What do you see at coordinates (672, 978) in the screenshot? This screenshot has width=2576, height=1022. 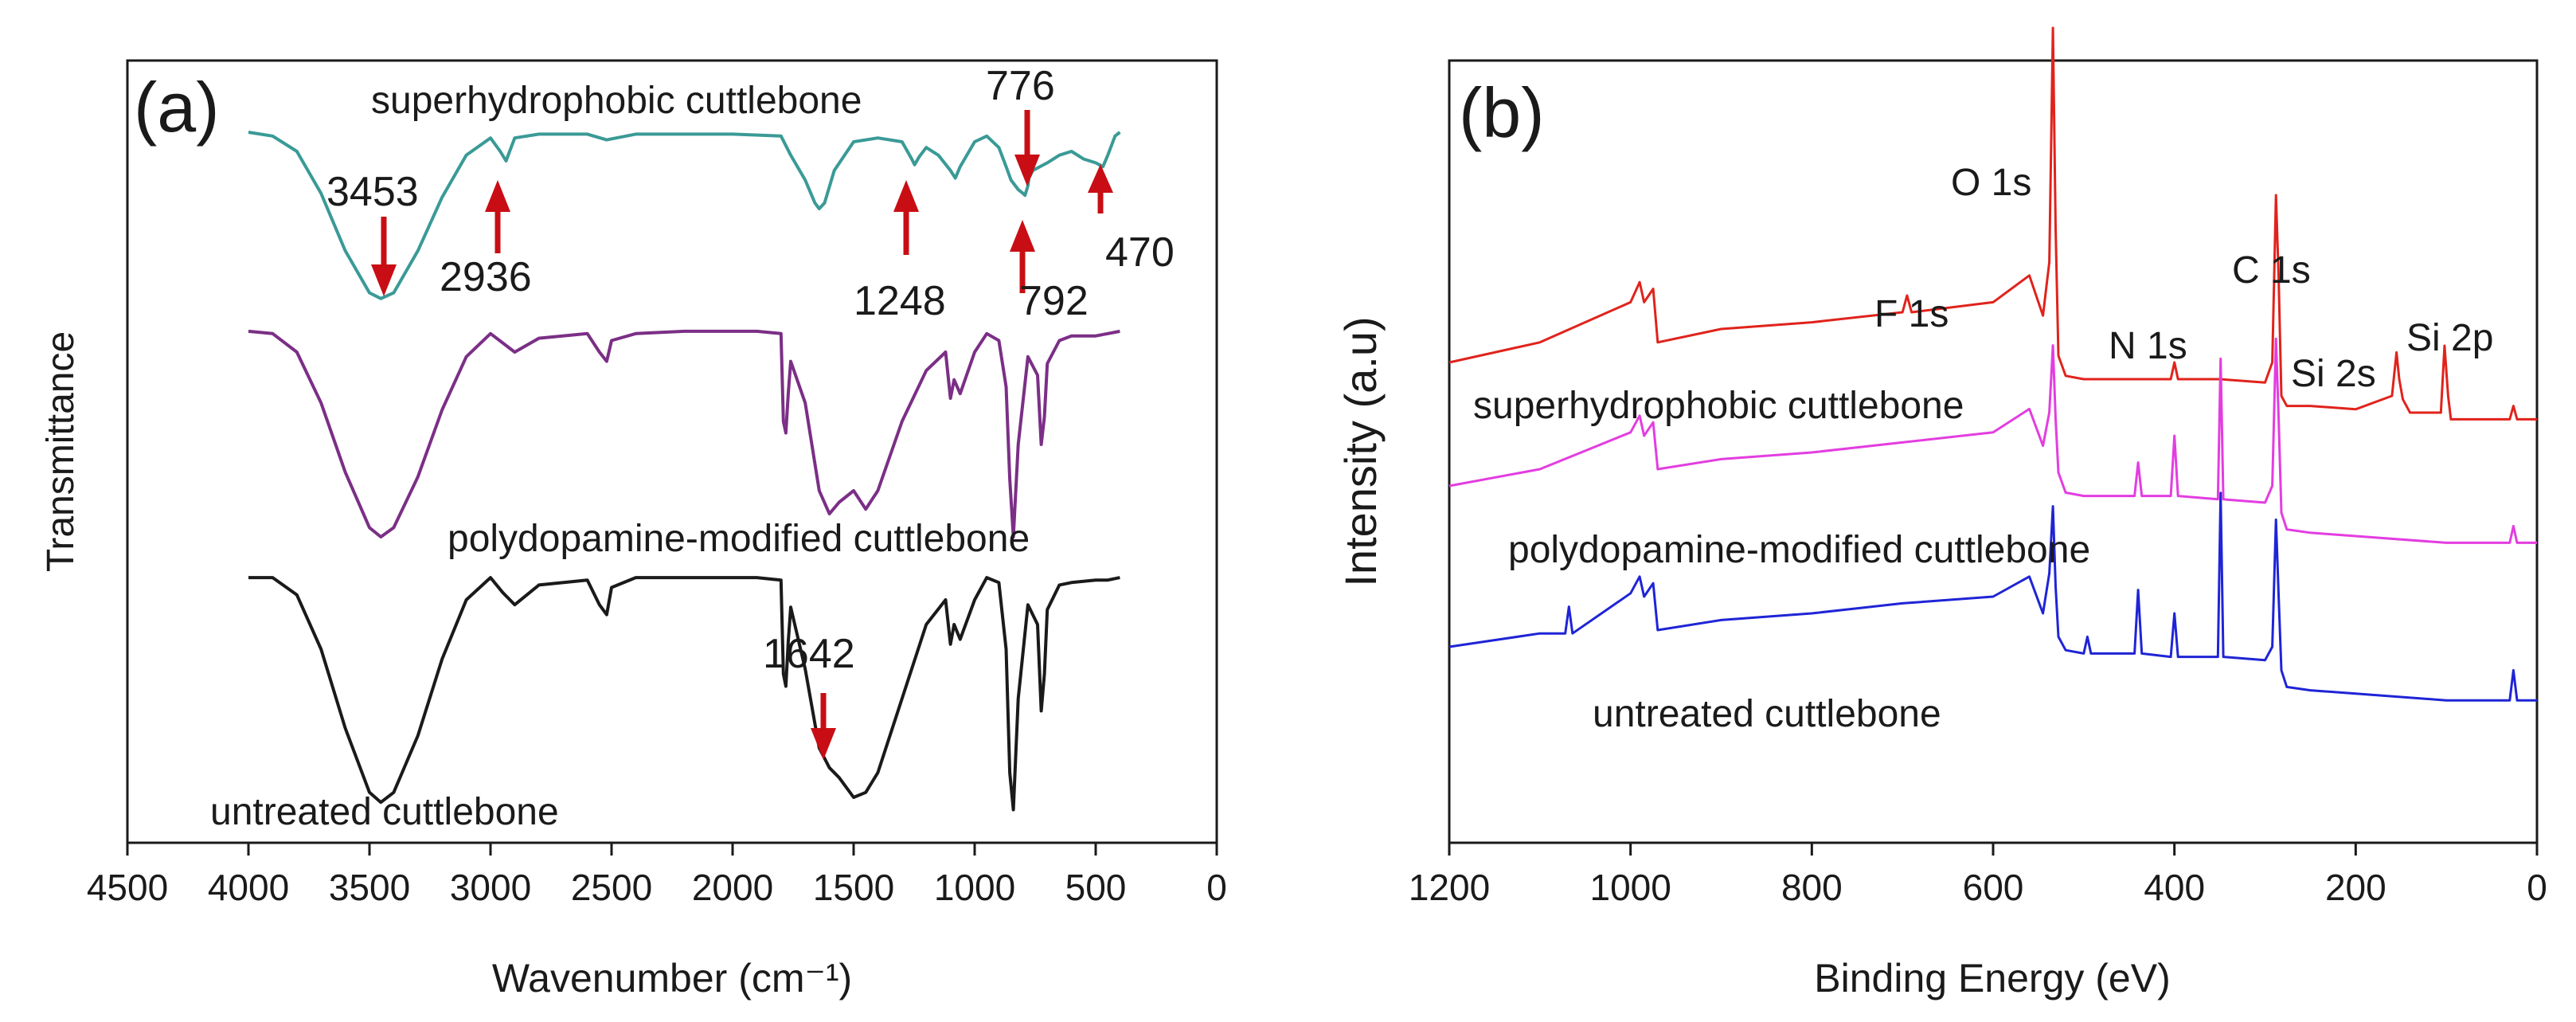 I see `panel-a-x-axis-label: Wavenumber (cm⁻¹)` at bounding box center [672, 978].